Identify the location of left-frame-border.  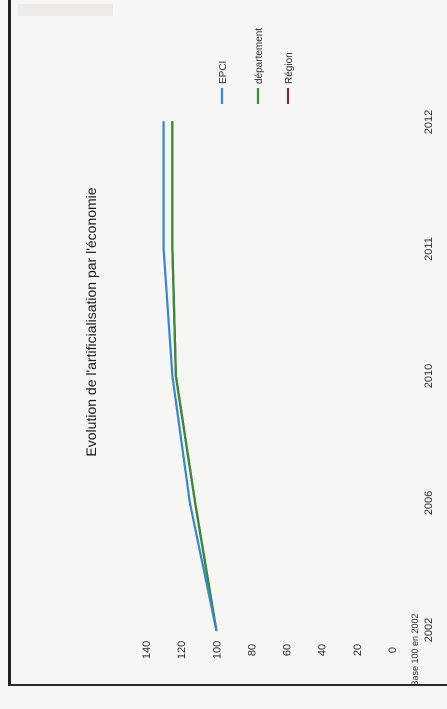
(9, 343).